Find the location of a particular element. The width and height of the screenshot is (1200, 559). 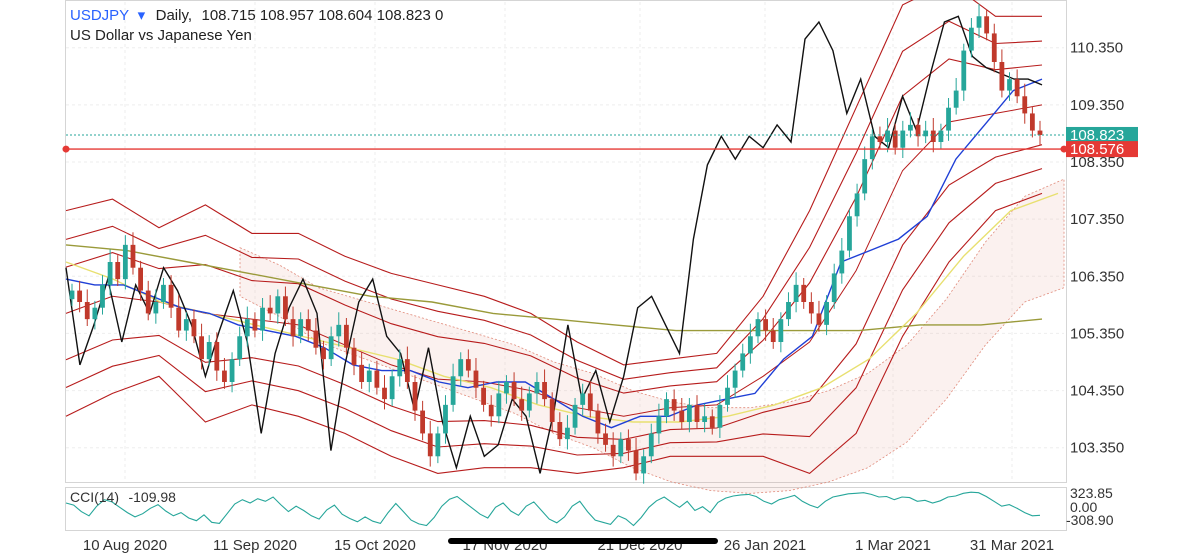

cci-legend: CCI(14) -109.98 is located at coordinates (123, 497).